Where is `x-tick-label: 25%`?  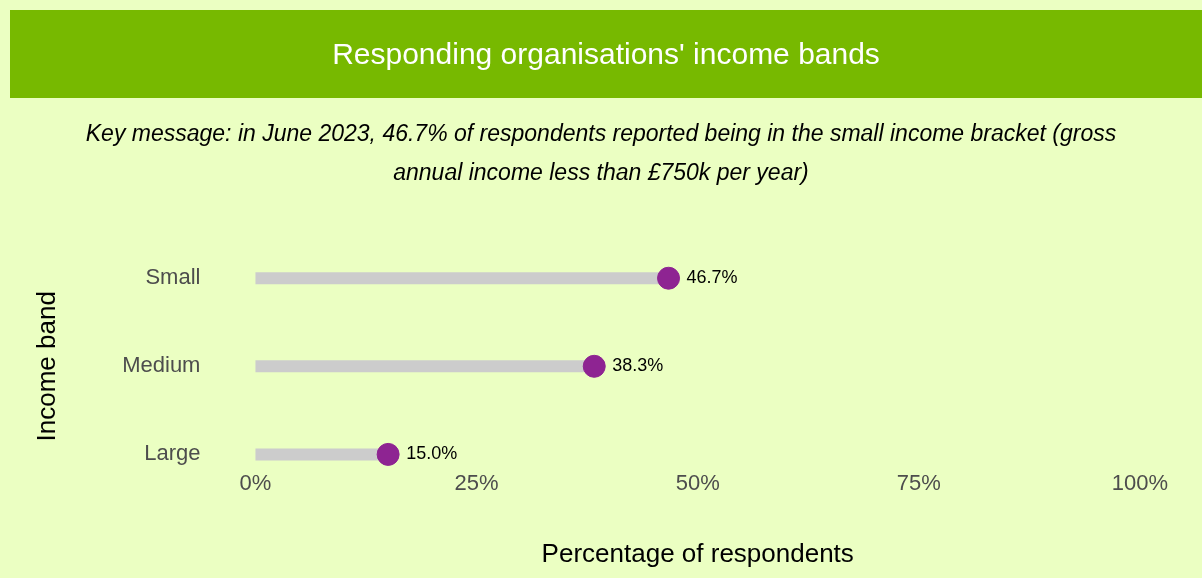
x-tick-label: 25% is located at coordinates (476, 482).